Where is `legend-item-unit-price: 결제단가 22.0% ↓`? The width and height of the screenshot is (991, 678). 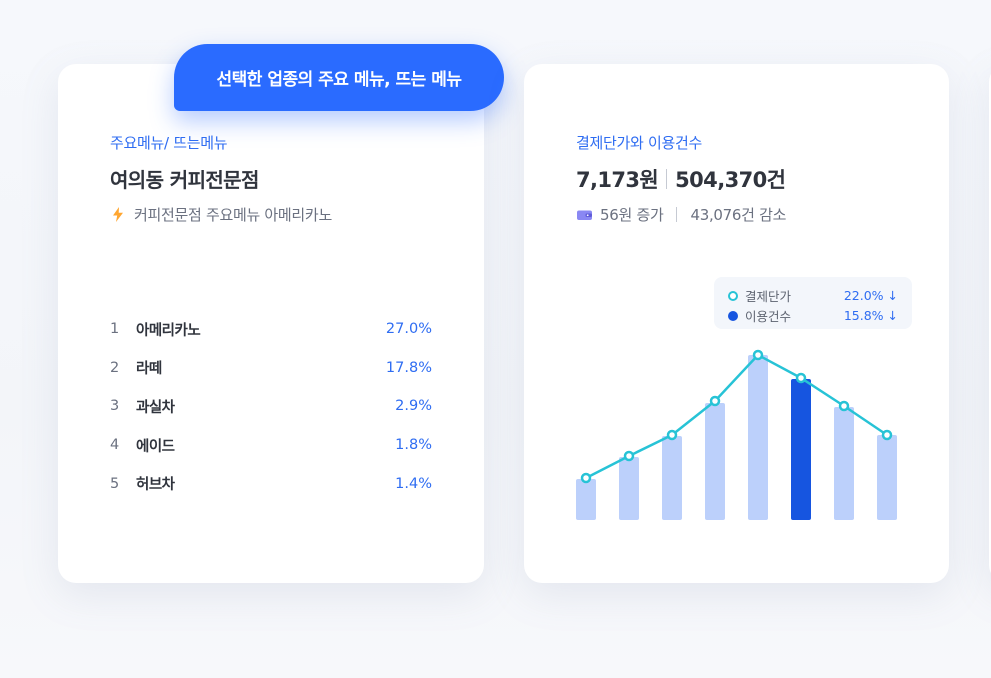 legend-item-unit-price: 결제단가 22.0% ↓ is located at coordinates (813, 295).